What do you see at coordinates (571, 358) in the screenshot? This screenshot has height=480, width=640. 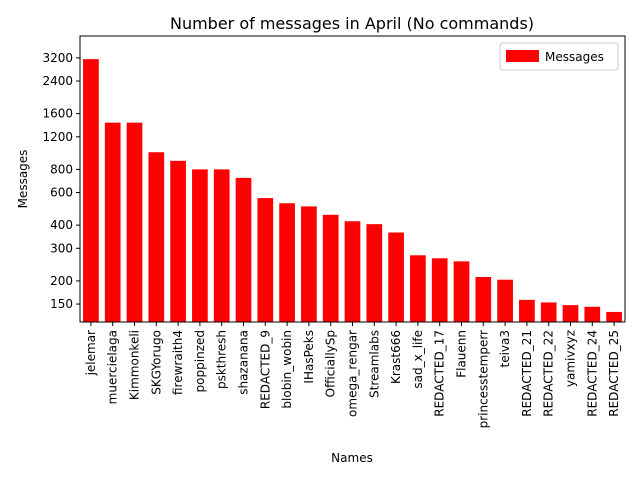 I see `x-tick-label: yamivxyz` at bounding box center [571, 358].